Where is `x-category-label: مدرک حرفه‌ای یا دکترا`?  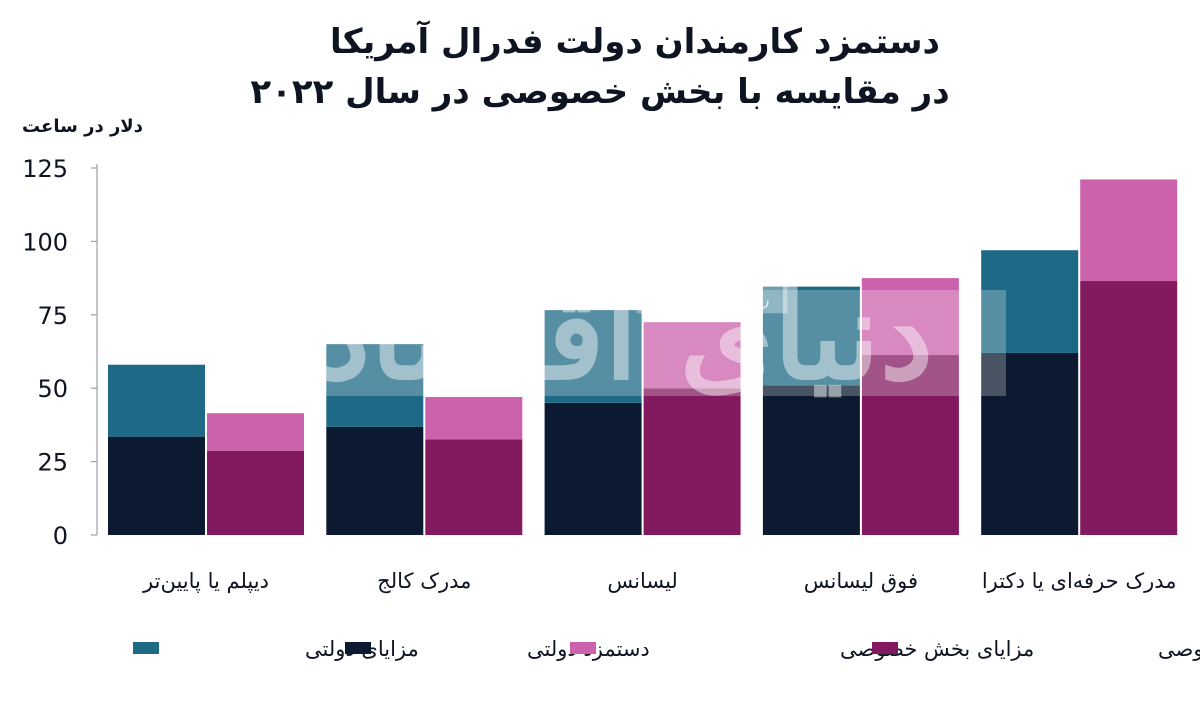 x-category-label: مدرک حرفه‌ای یا دکترا is located at coordinates (1079, 581).